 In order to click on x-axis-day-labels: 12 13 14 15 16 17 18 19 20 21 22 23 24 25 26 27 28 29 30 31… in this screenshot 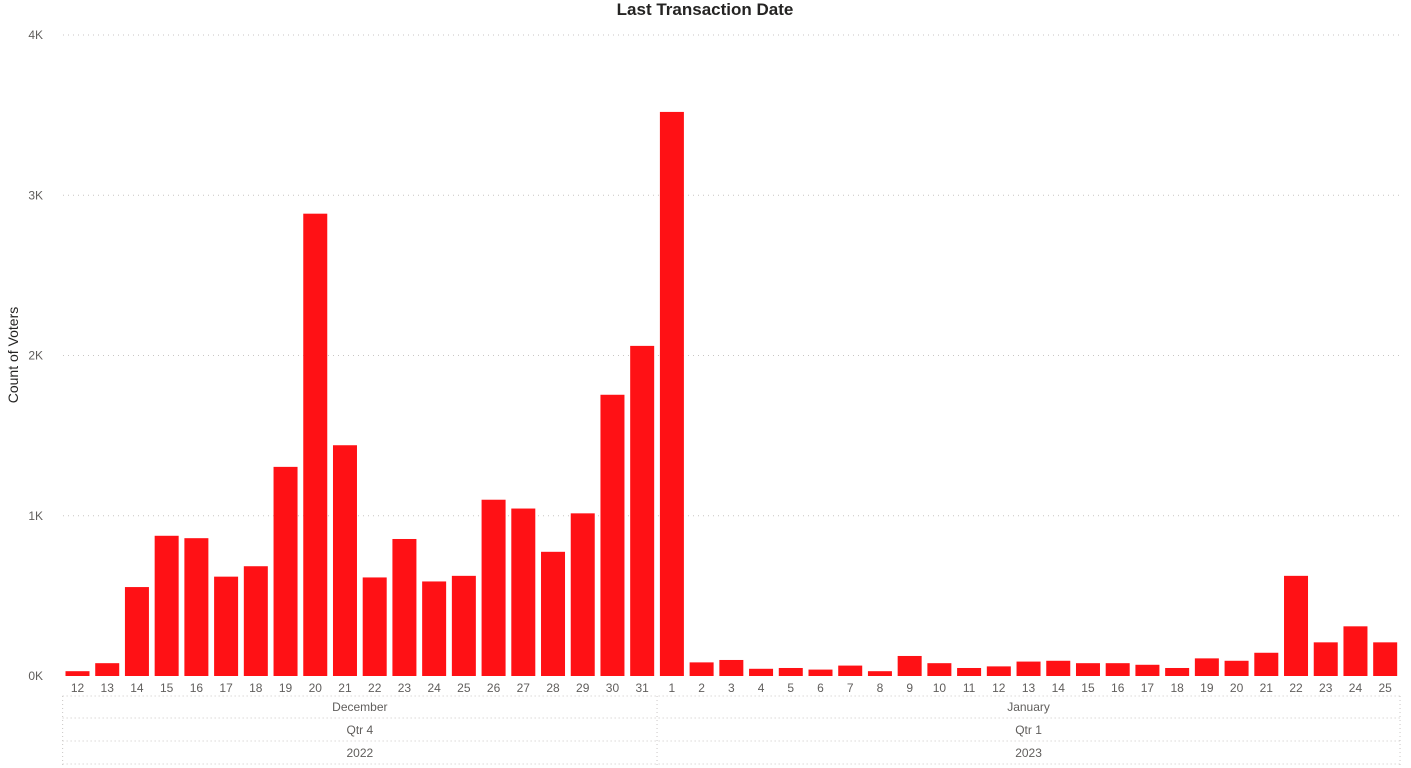, I will do `click(731, 688)`.